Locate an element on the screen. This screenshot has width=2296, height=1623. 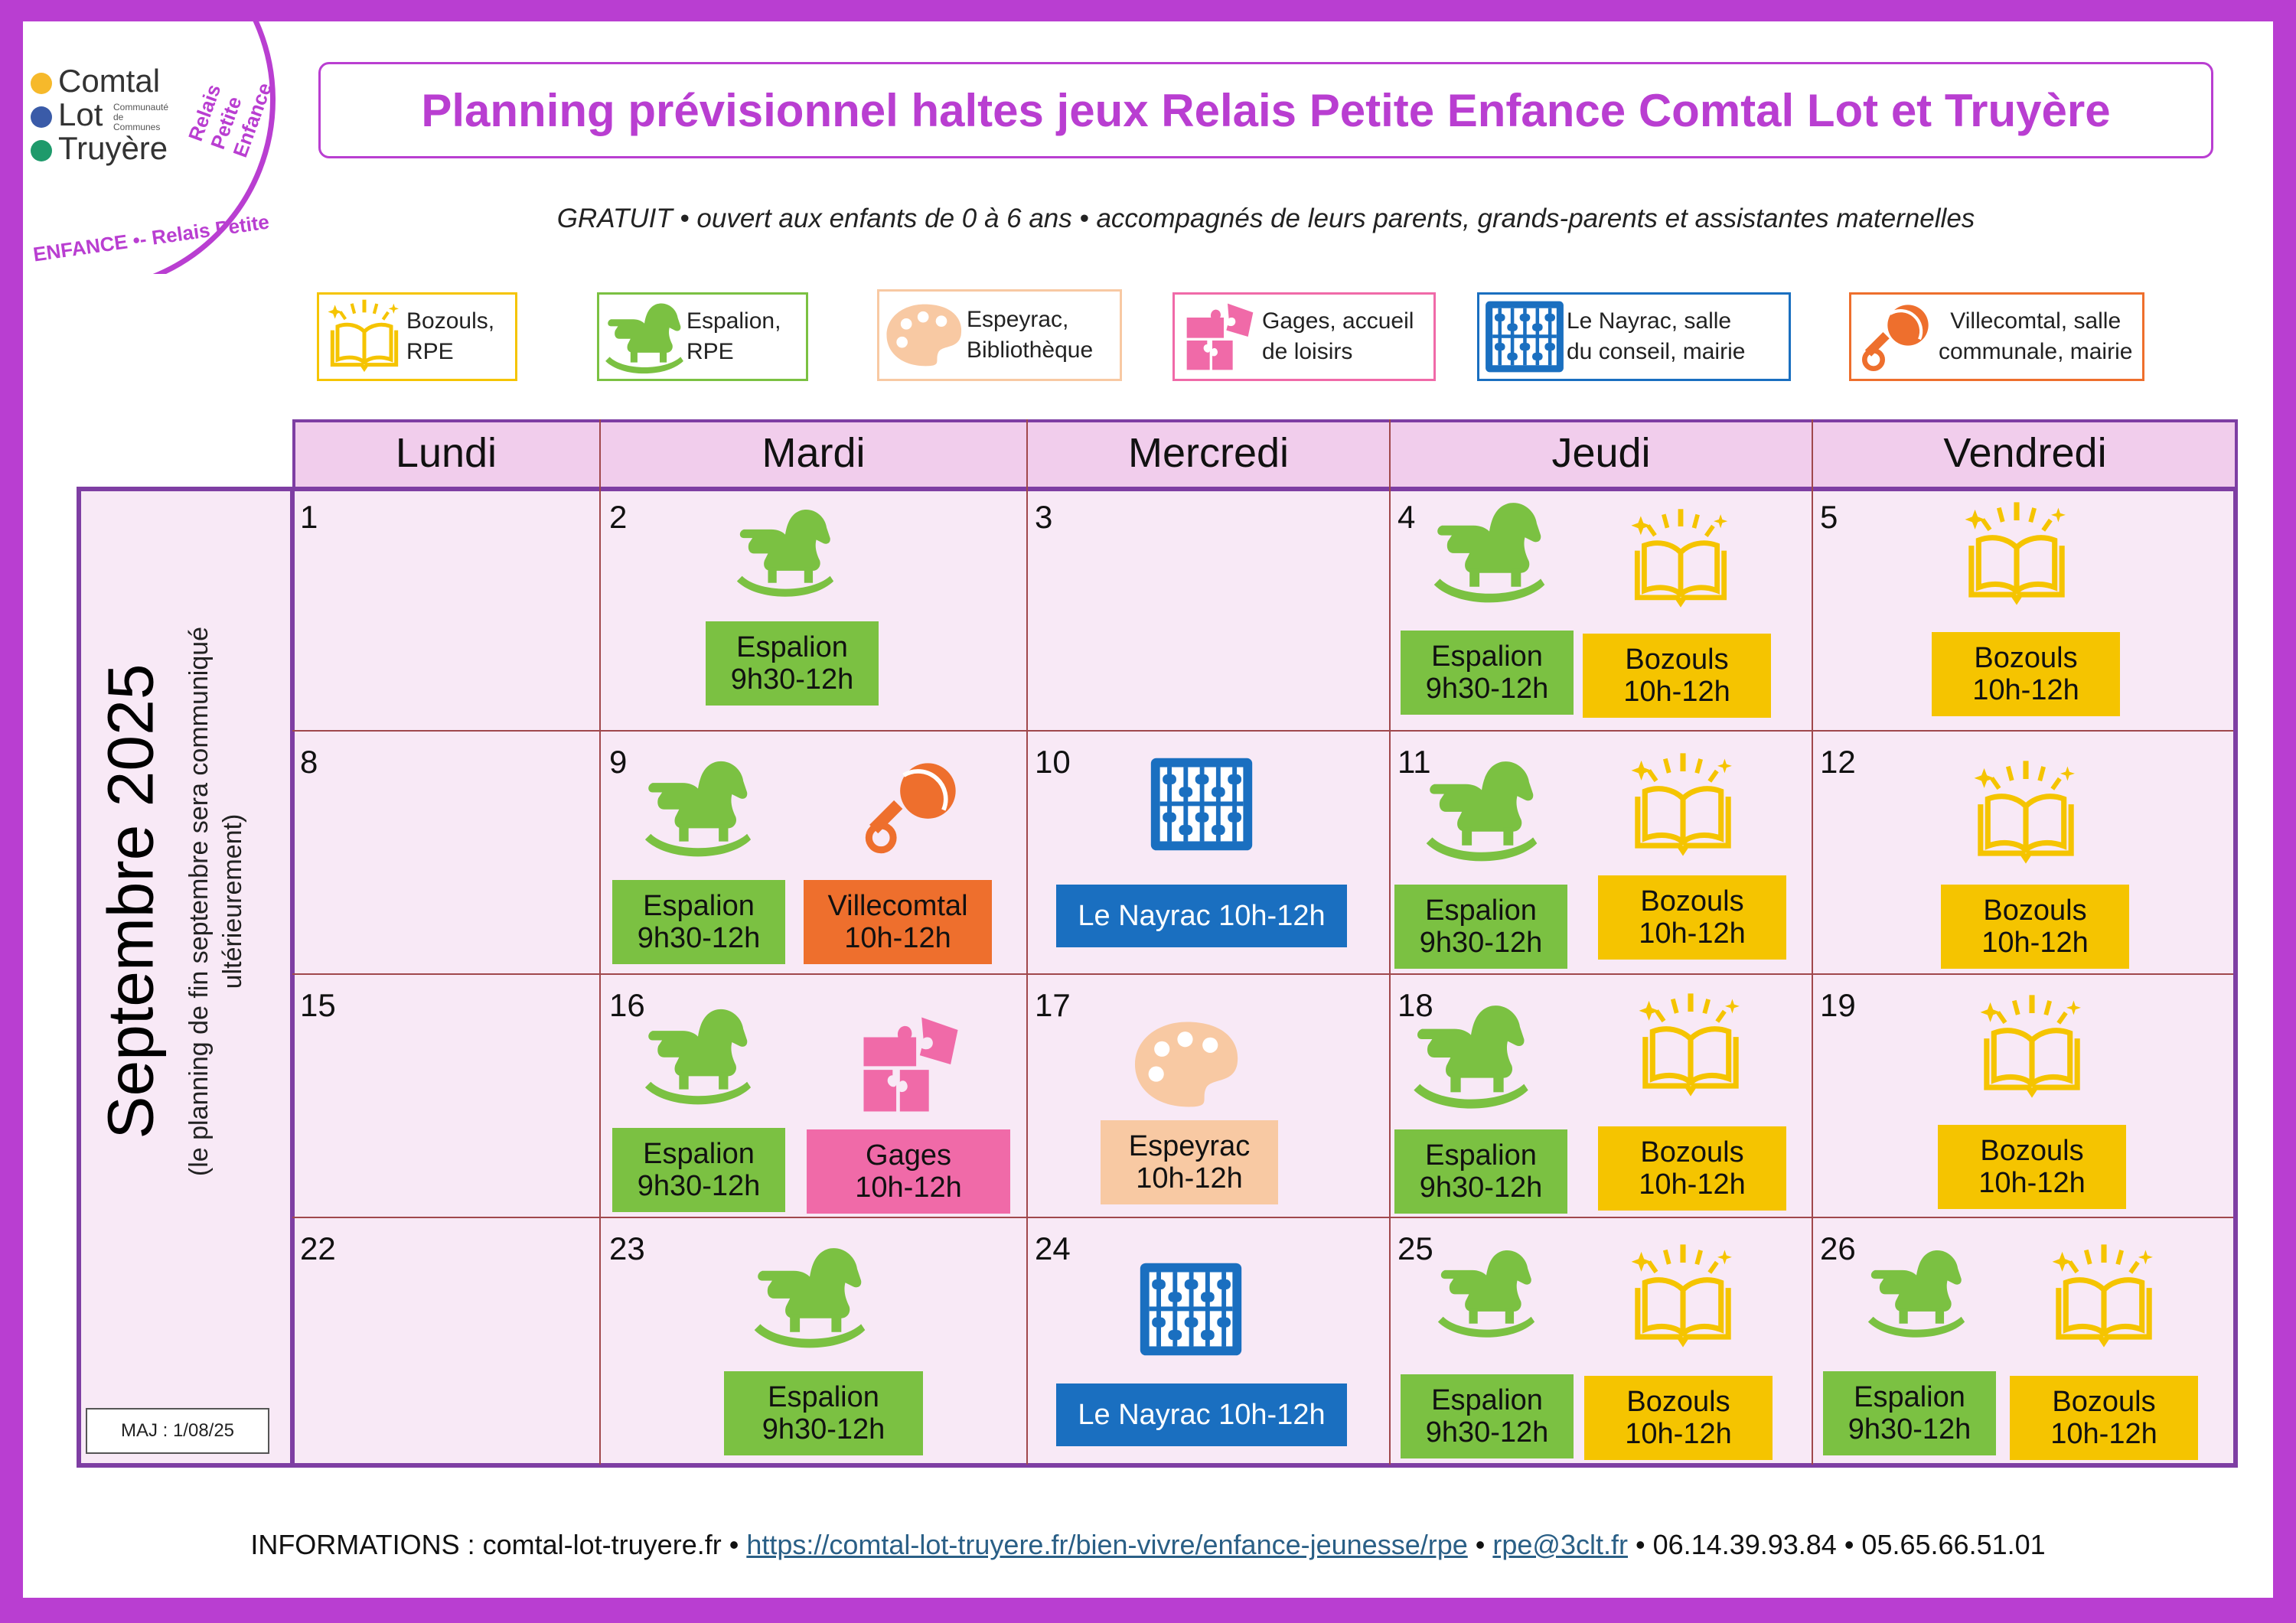
event-name: Espeyrac is located at coordinates (1189, 1146).